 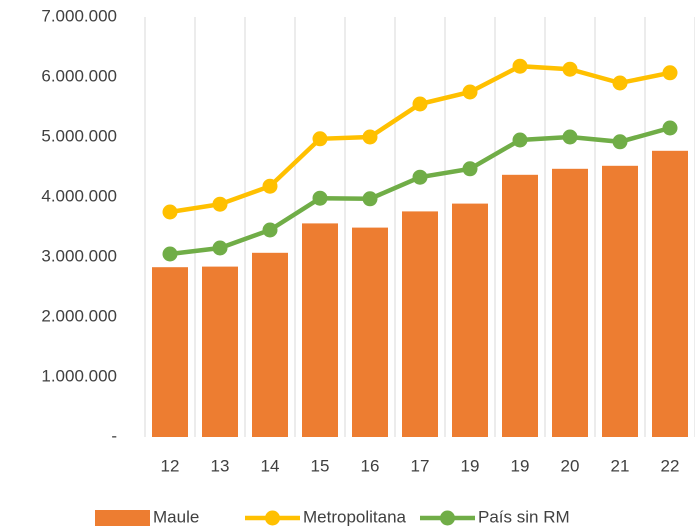 What do you see at coordinates (79, 255) in the screenshot?
I see `y-tick-label: 3.000.000` at bounding box center [79, 255].